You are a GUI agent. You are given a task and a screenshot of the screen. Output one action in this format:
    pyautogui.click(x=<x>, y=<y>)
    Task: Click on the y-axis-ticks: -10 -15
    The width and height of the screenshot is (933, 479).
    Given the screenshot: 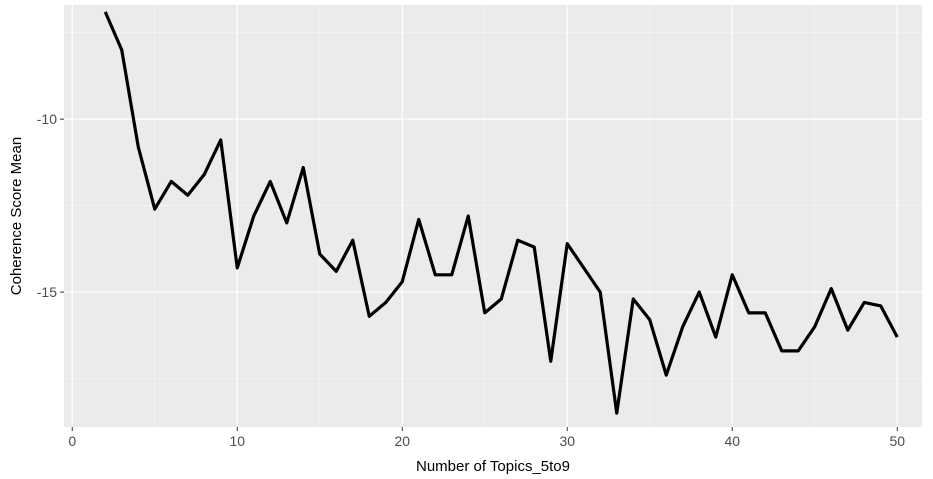 What is the action you would take?
    pyautogui.click(x=50, y=205)
    